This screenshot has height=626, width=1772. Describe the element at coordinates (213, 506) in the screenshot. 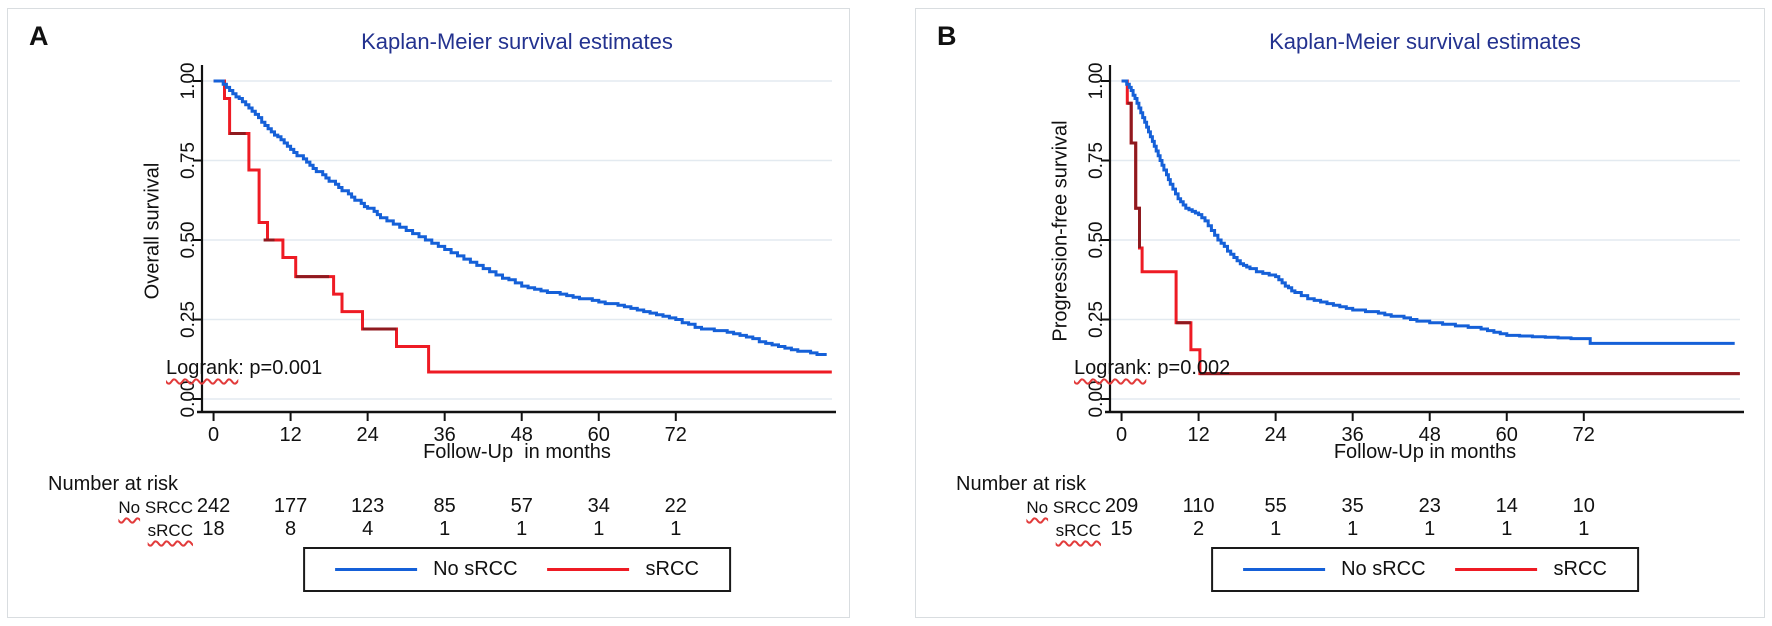

I see `risk-count: 242` at that location.